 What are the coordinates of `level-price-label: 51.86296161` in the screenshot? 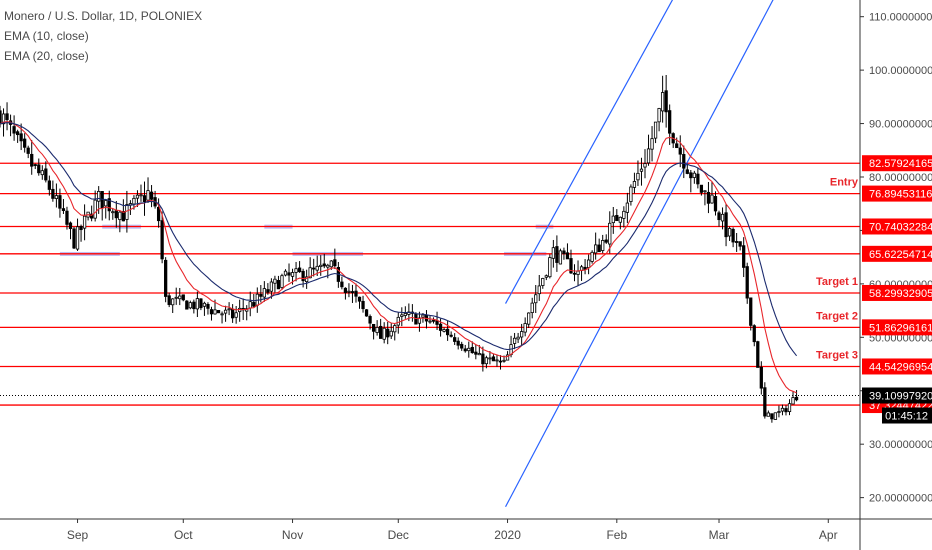 It's located at (900, 328).